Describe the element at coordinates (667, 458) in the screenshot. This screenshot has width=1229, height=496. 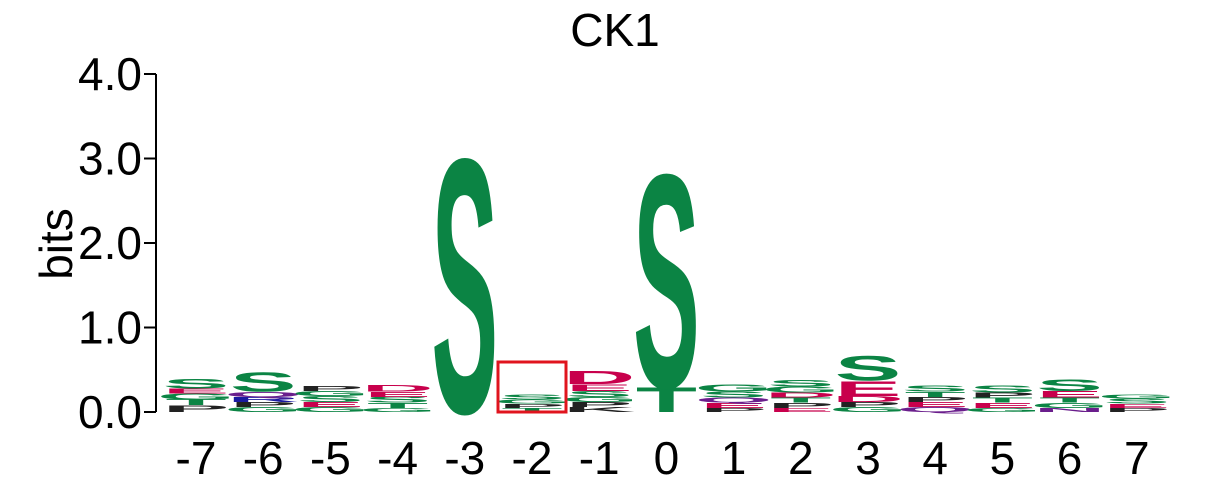
I see `x-tick-label: 0` at that location.